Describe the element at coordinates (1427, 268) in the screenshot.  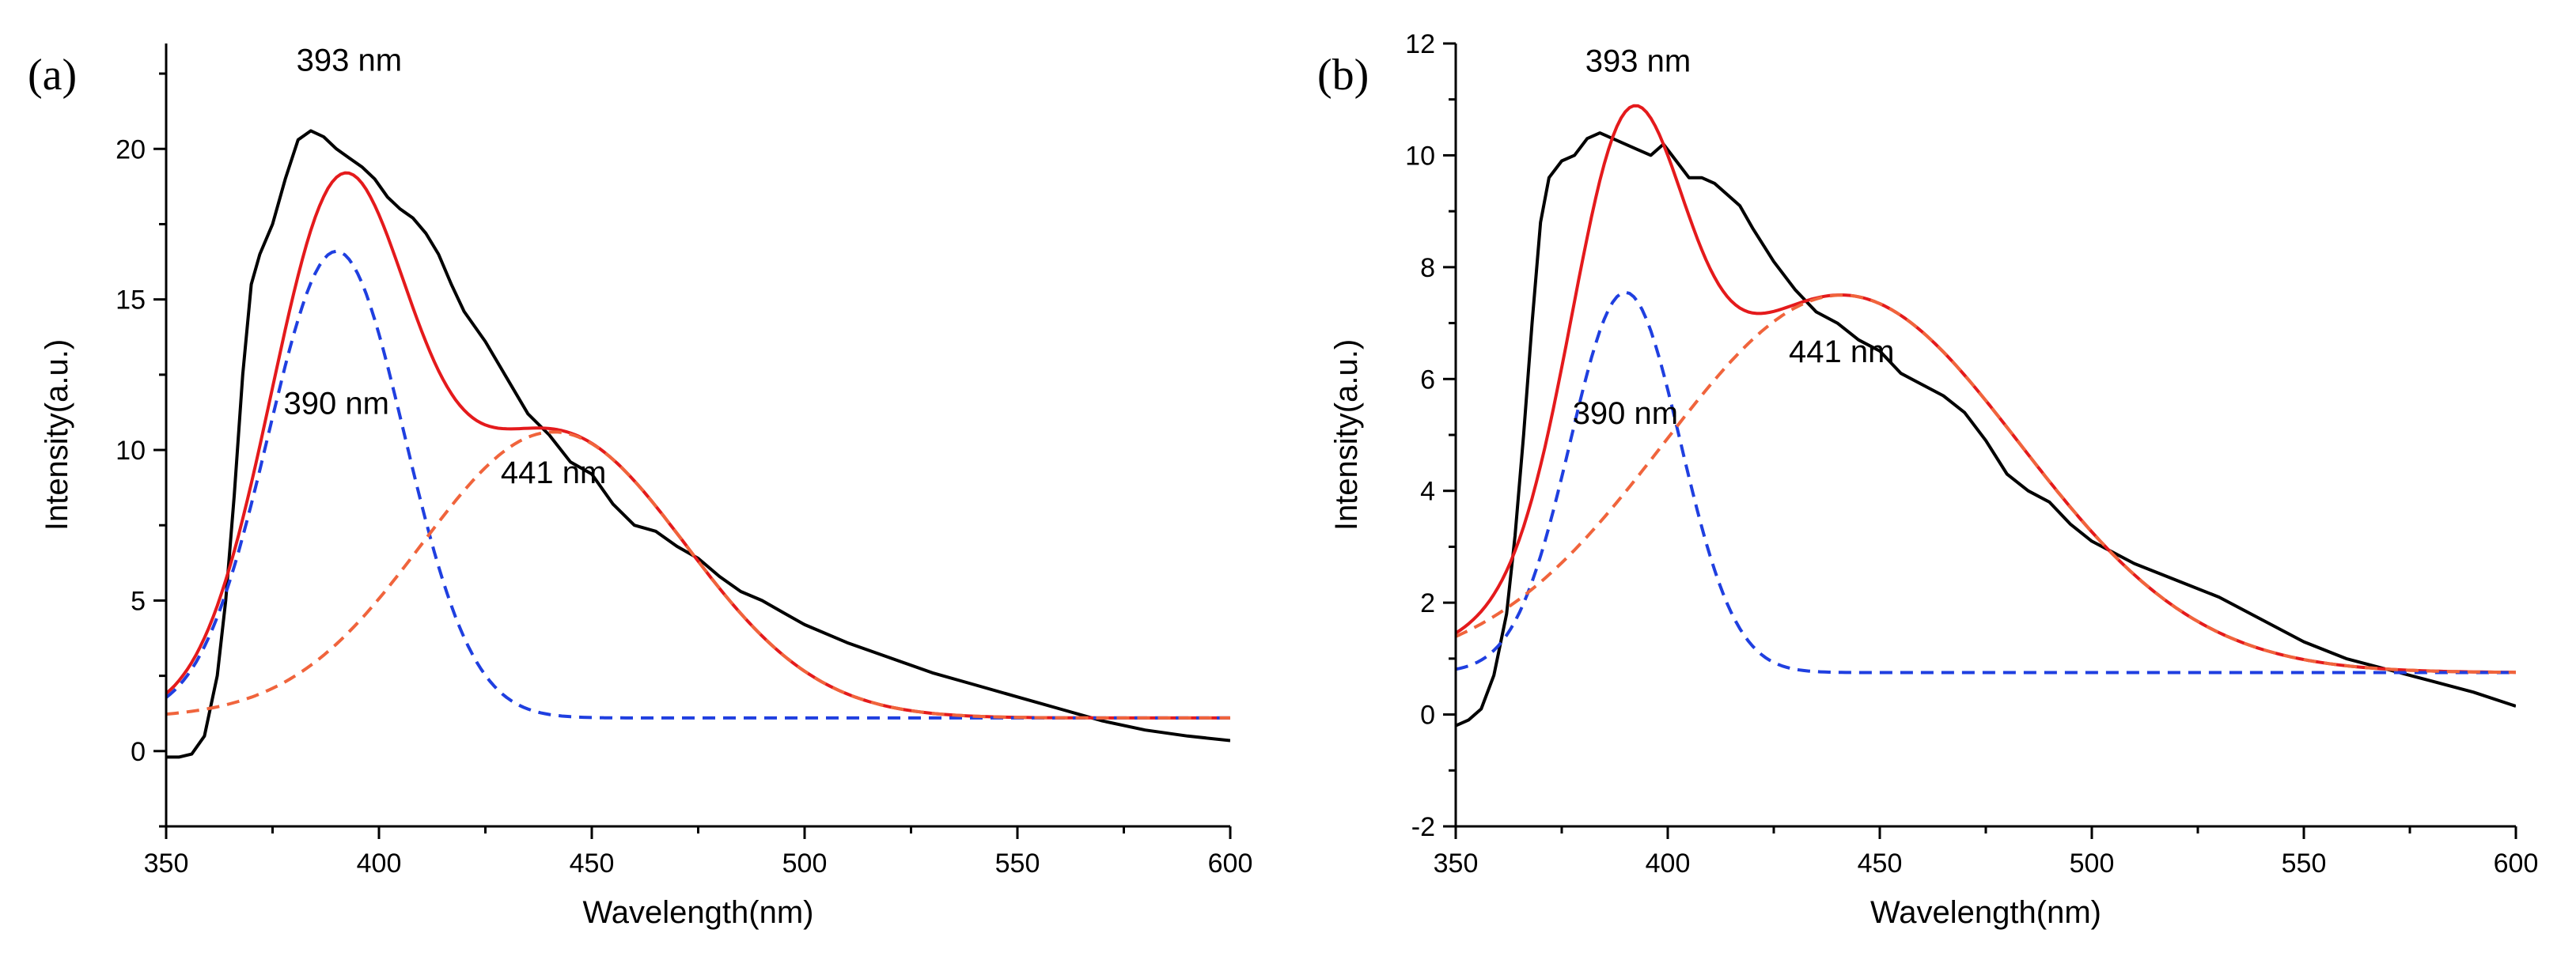
I see `y-tick-label: 8` at that location.